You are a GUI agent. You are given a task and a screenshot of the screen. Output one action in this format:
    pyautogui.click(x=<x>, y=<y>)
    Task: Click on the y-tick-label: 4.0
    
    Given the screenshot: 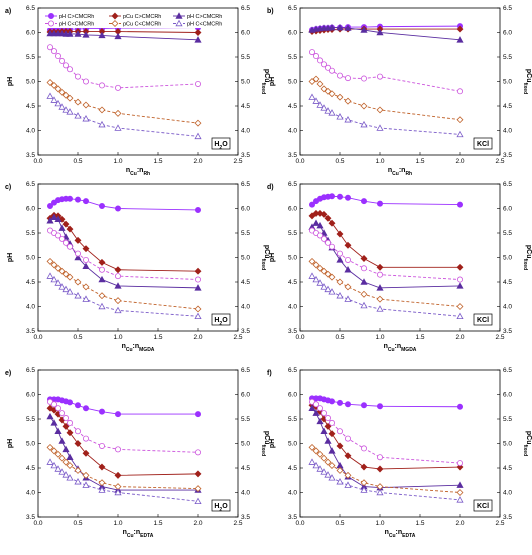 What is the action you would take?
    pyautogui.click(x=30, y=493)
    